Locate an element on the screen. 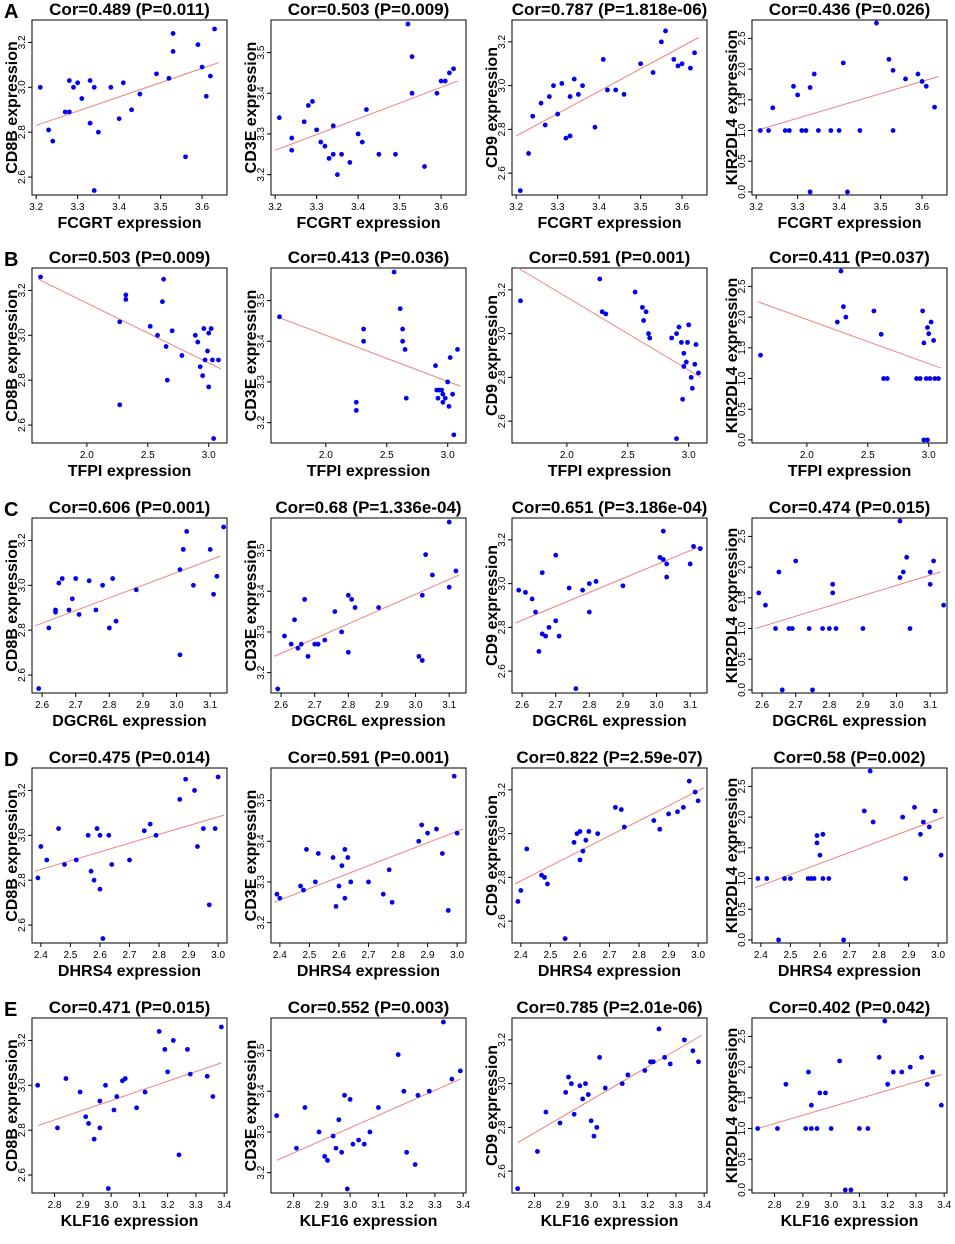 The image size is (955, 1244). y-tick-label: 0.0 is located at coordinates (742, 690).